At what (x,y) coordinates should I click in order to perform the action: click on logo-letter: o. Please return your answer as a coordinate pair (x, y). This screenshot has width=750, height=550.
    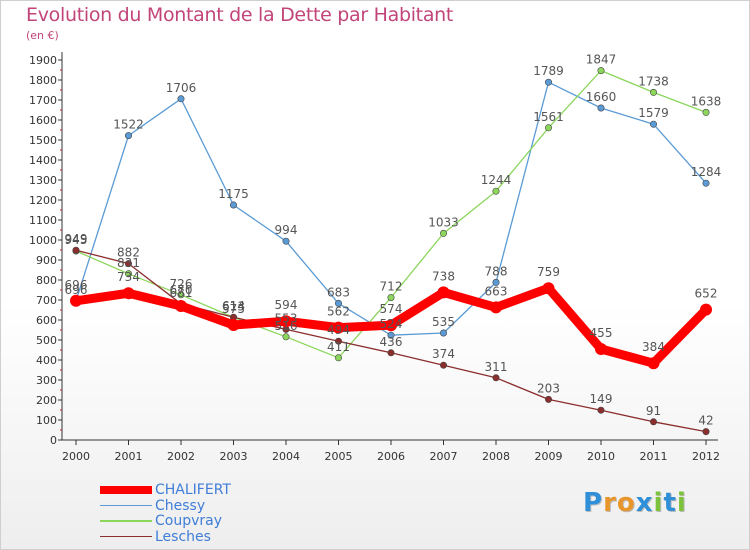
    Looking at the image, I should click on (626, 503).